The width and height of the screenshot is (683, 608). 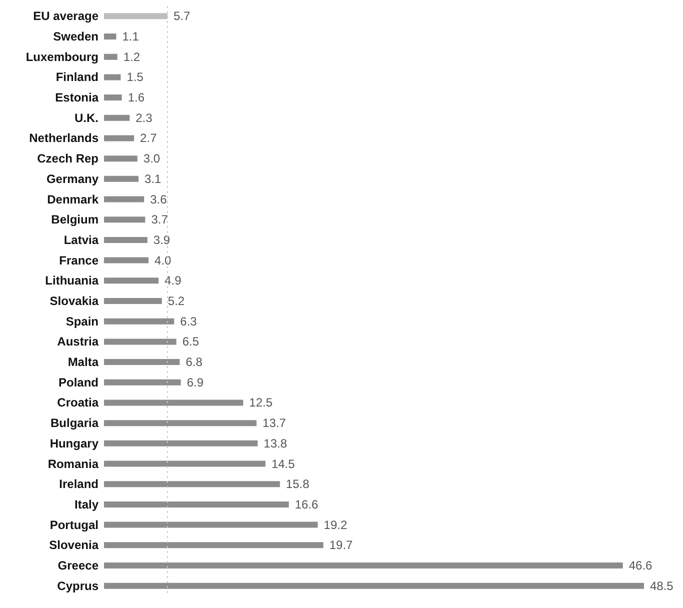 What do you see at coordinates (159, 219) in the screenshot?
I see `data-label: 3.7` at bounding box center [159, 219].